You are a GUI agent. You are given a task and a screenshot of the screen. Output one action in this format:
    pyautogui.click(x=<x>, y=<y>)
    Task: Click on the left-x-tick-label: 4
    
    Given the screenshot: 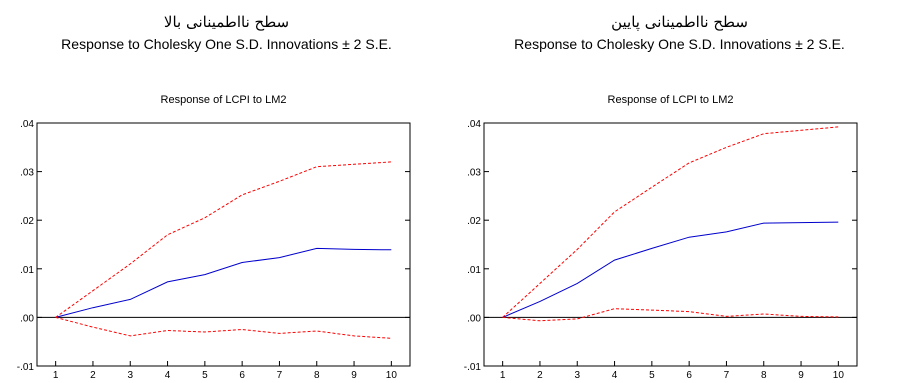 What is the action you would take?
    pyautogui.click(x=168, y=375)
    